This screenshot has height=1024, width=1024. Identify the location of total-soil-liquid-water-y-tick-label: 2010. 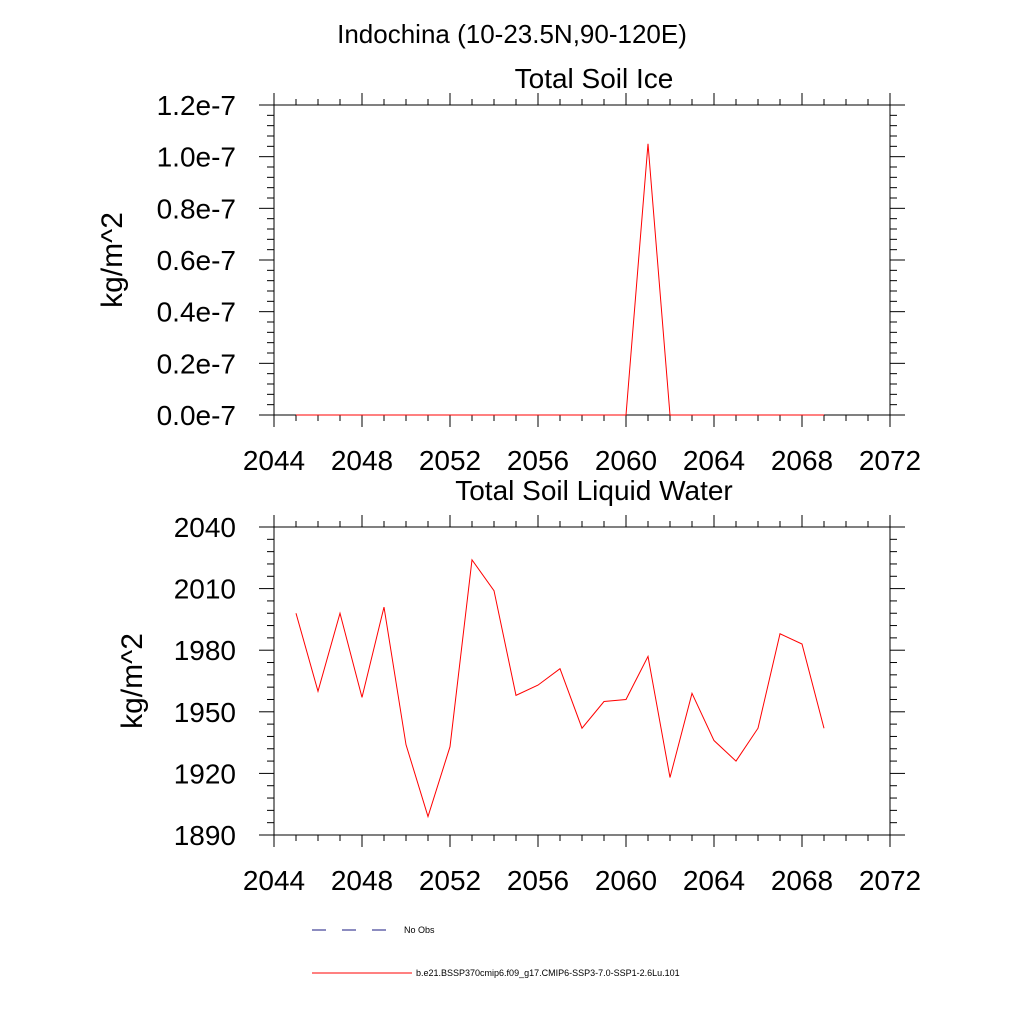
(205, 589).